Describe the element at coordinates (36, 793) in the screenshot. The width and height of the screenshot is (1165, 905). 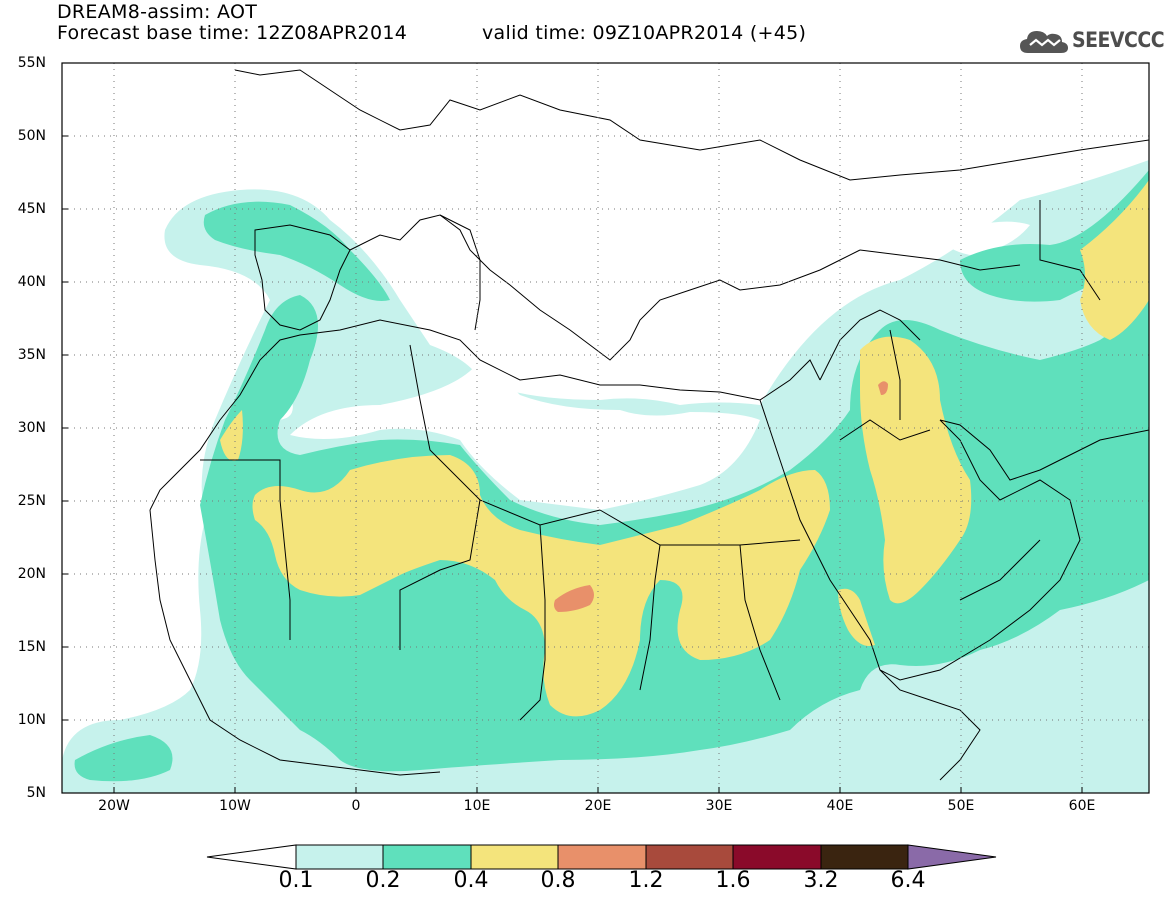
I see `lat-label: 5N` at that location.